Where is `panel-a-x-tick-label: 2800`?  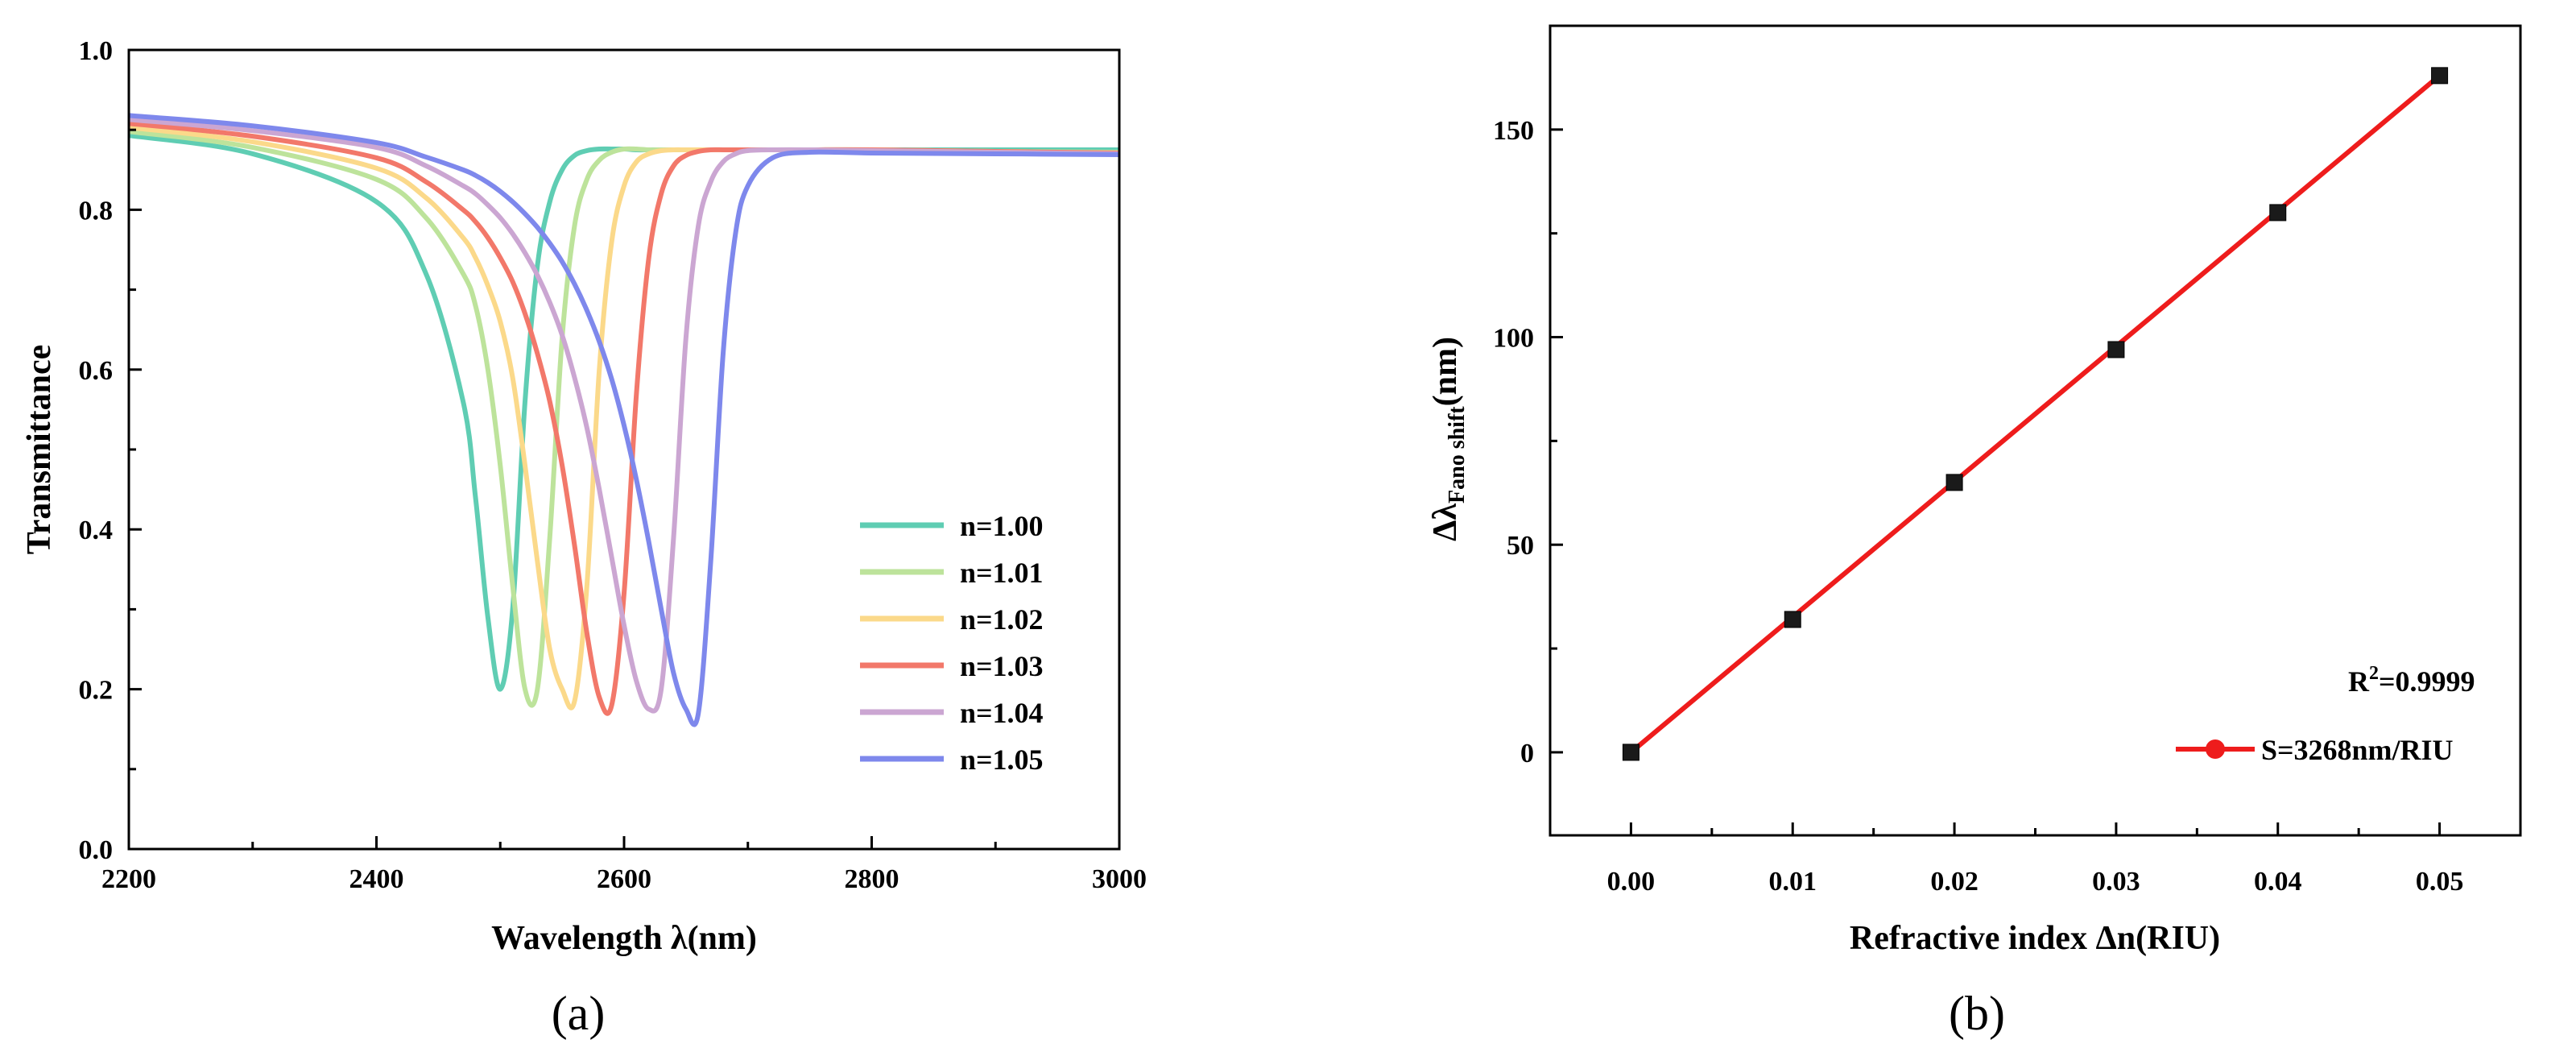 panel-a-x-tick-label: 2800 is located at coordinates (872, 879).